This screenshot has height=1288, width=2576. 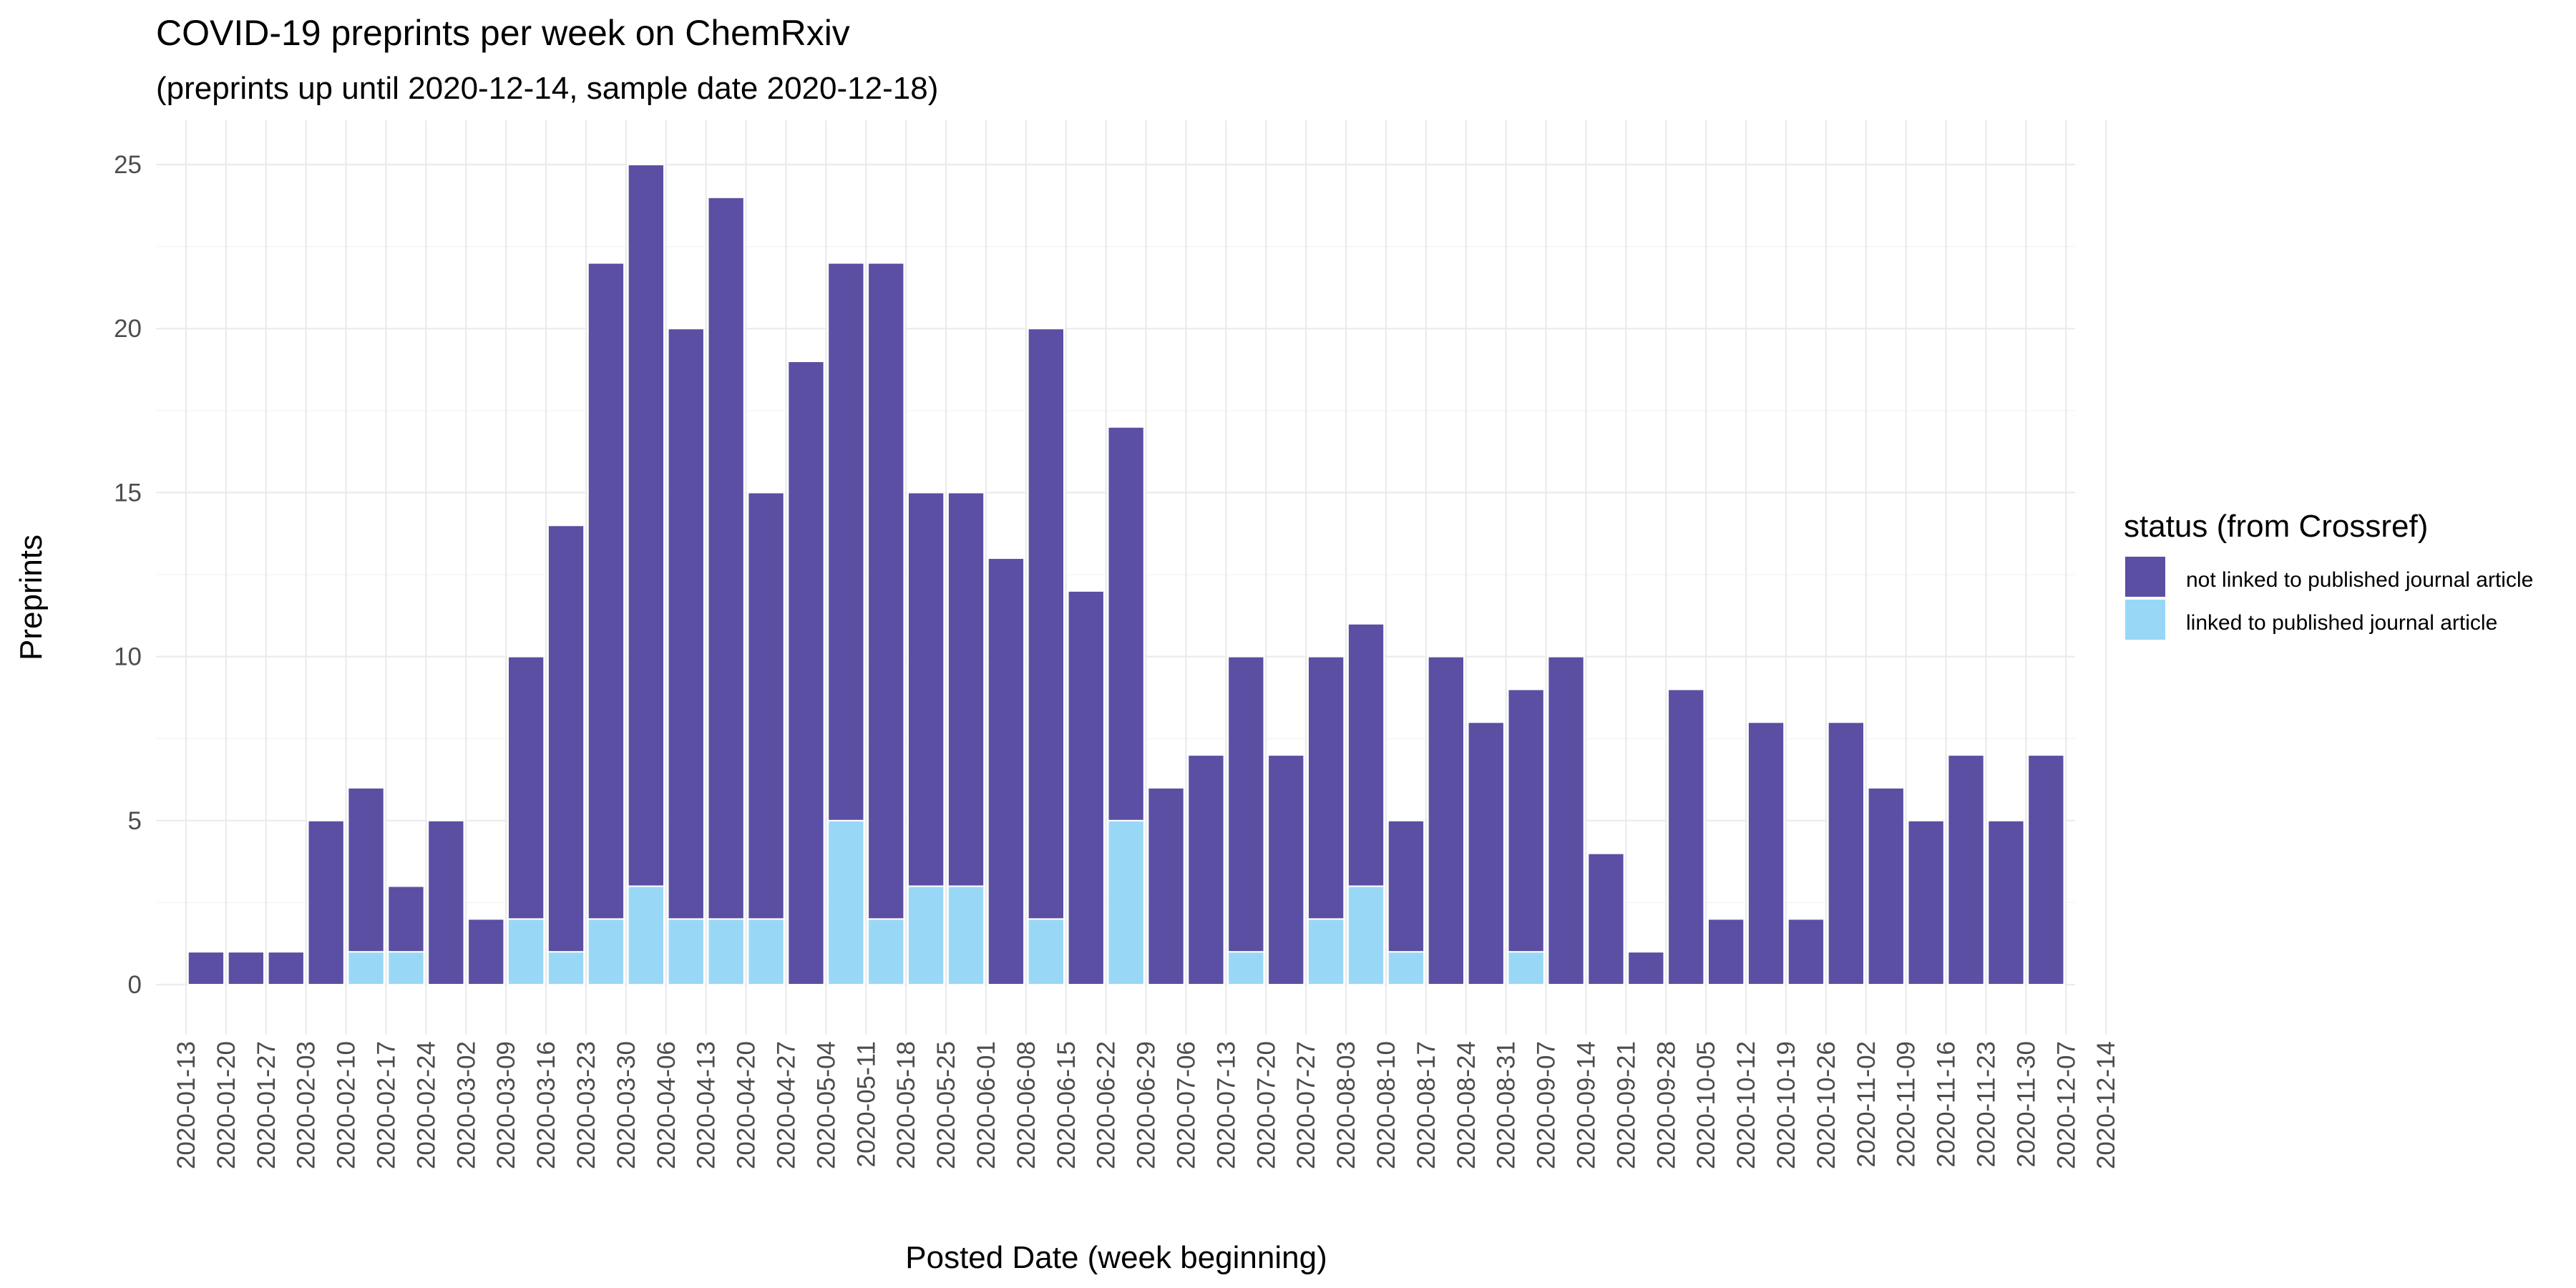 What do you see at coordinates (946, 1105) in the screenshot?
I see `x-tick-label: 2020-05-25` at bounding box center [946, 1105].